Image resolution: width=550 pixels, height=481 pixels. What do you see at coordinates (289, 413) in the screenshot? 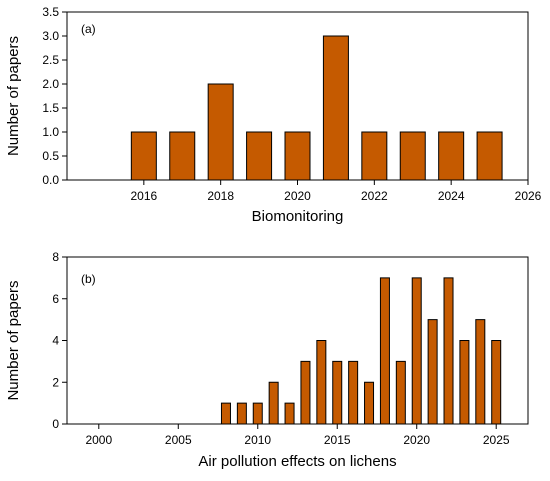
I see `bar-2012` at bounding box center [289, 413].